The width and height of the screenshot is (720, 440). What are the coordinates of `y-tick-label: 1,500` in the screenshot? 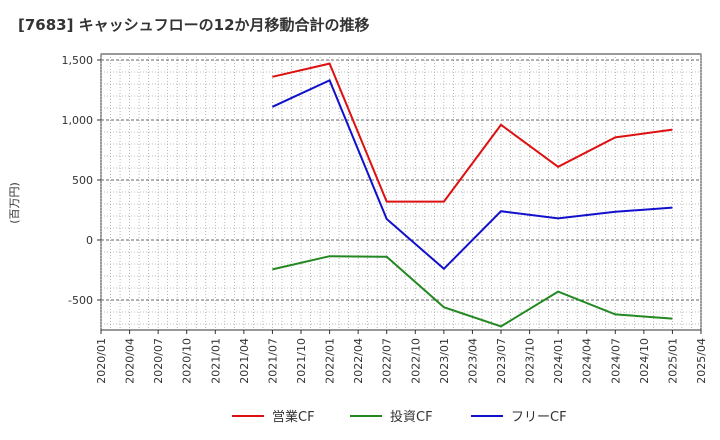 It's located at (78, 60).